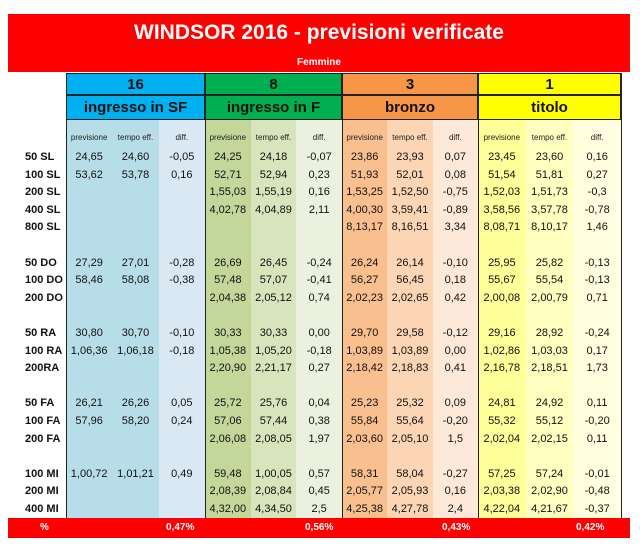 The image size is (640, 554). Describe the element at coordinates (228, 174) in the screenshot. I see `data-cell: 52,71` at that location.